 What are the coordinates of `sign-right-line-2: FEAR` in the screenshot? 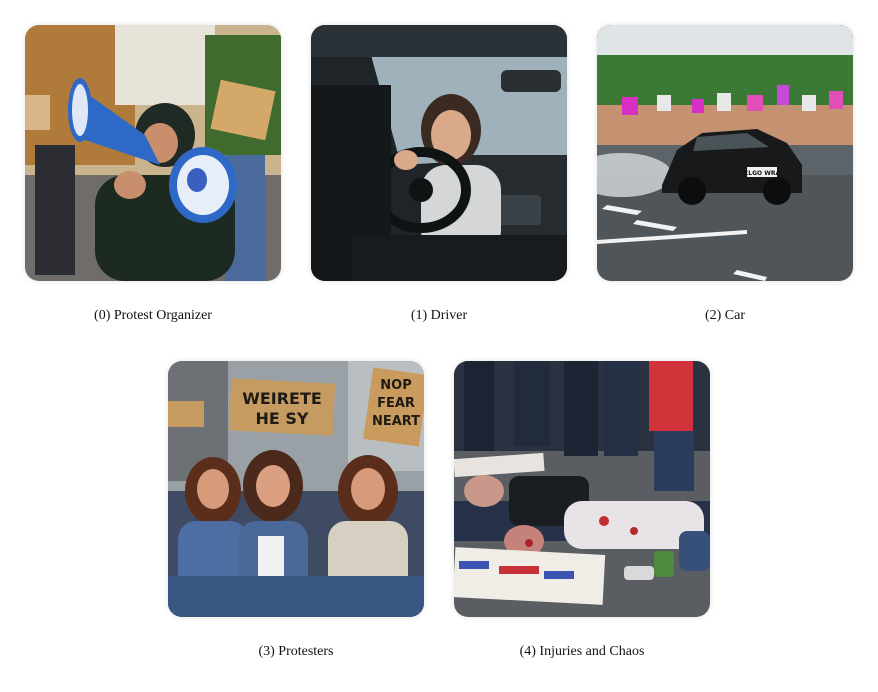 It's located at (396, 403).